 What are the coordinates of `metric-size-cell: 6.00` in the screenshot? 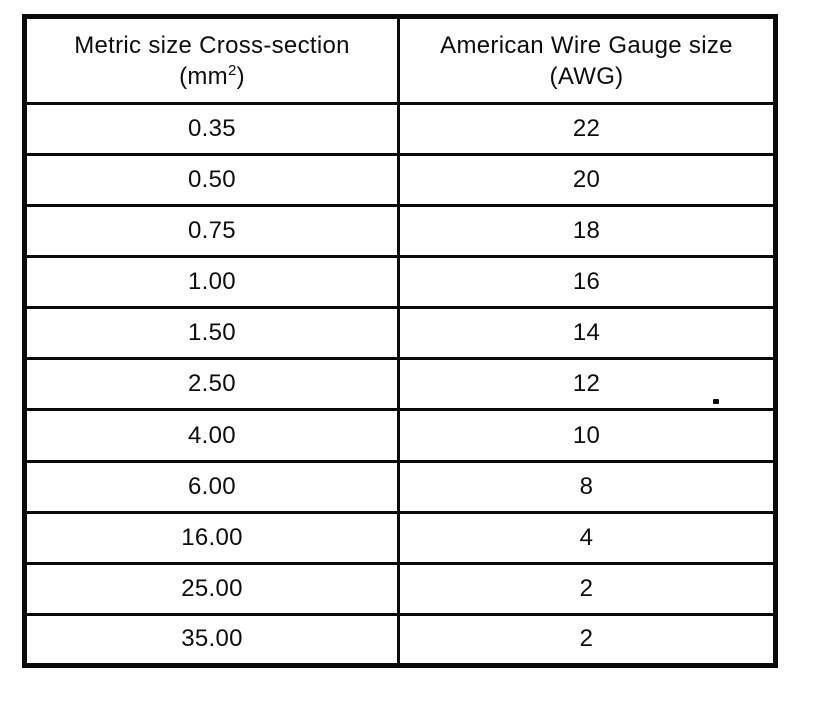 It's located at (211, 486).